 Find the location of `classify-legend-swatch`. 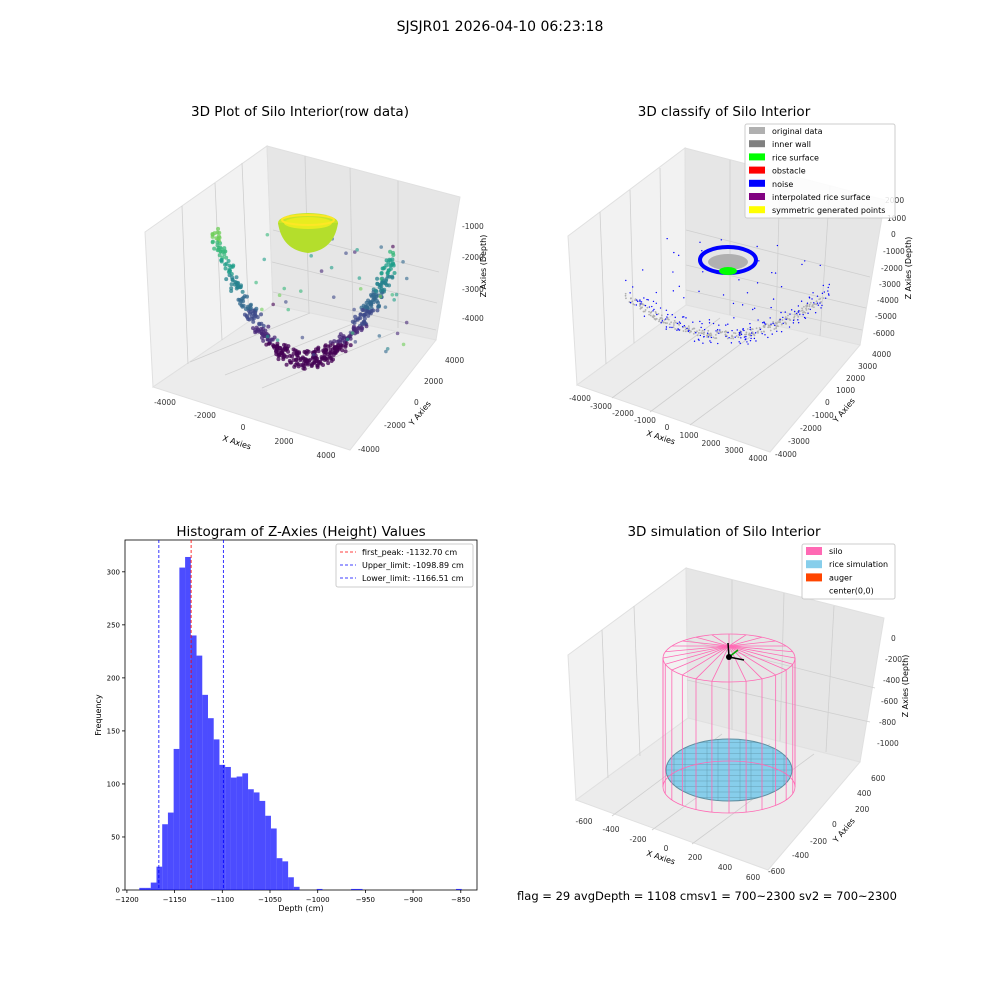

classify-legend-swatch is located at coordinates (757, 144).